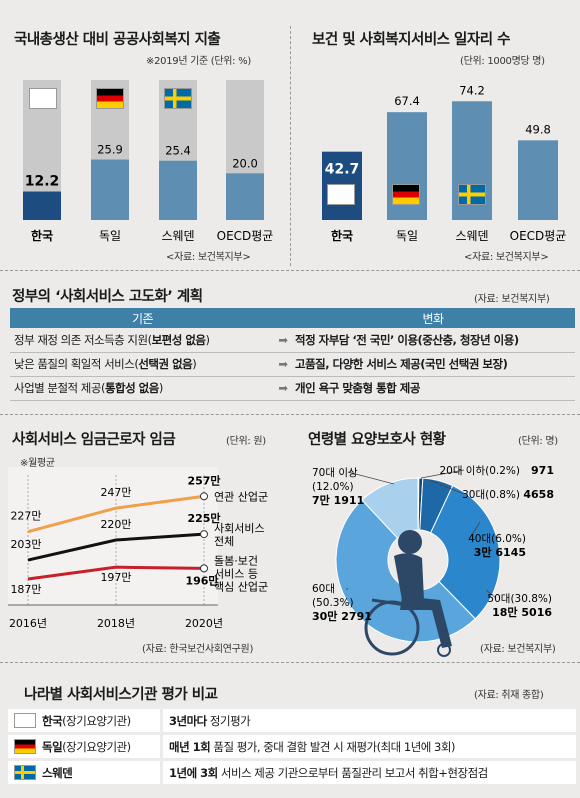  Describe the element at coordinates (538, 236) in the screenshot. I see `category-label: OECD평균` at that location.